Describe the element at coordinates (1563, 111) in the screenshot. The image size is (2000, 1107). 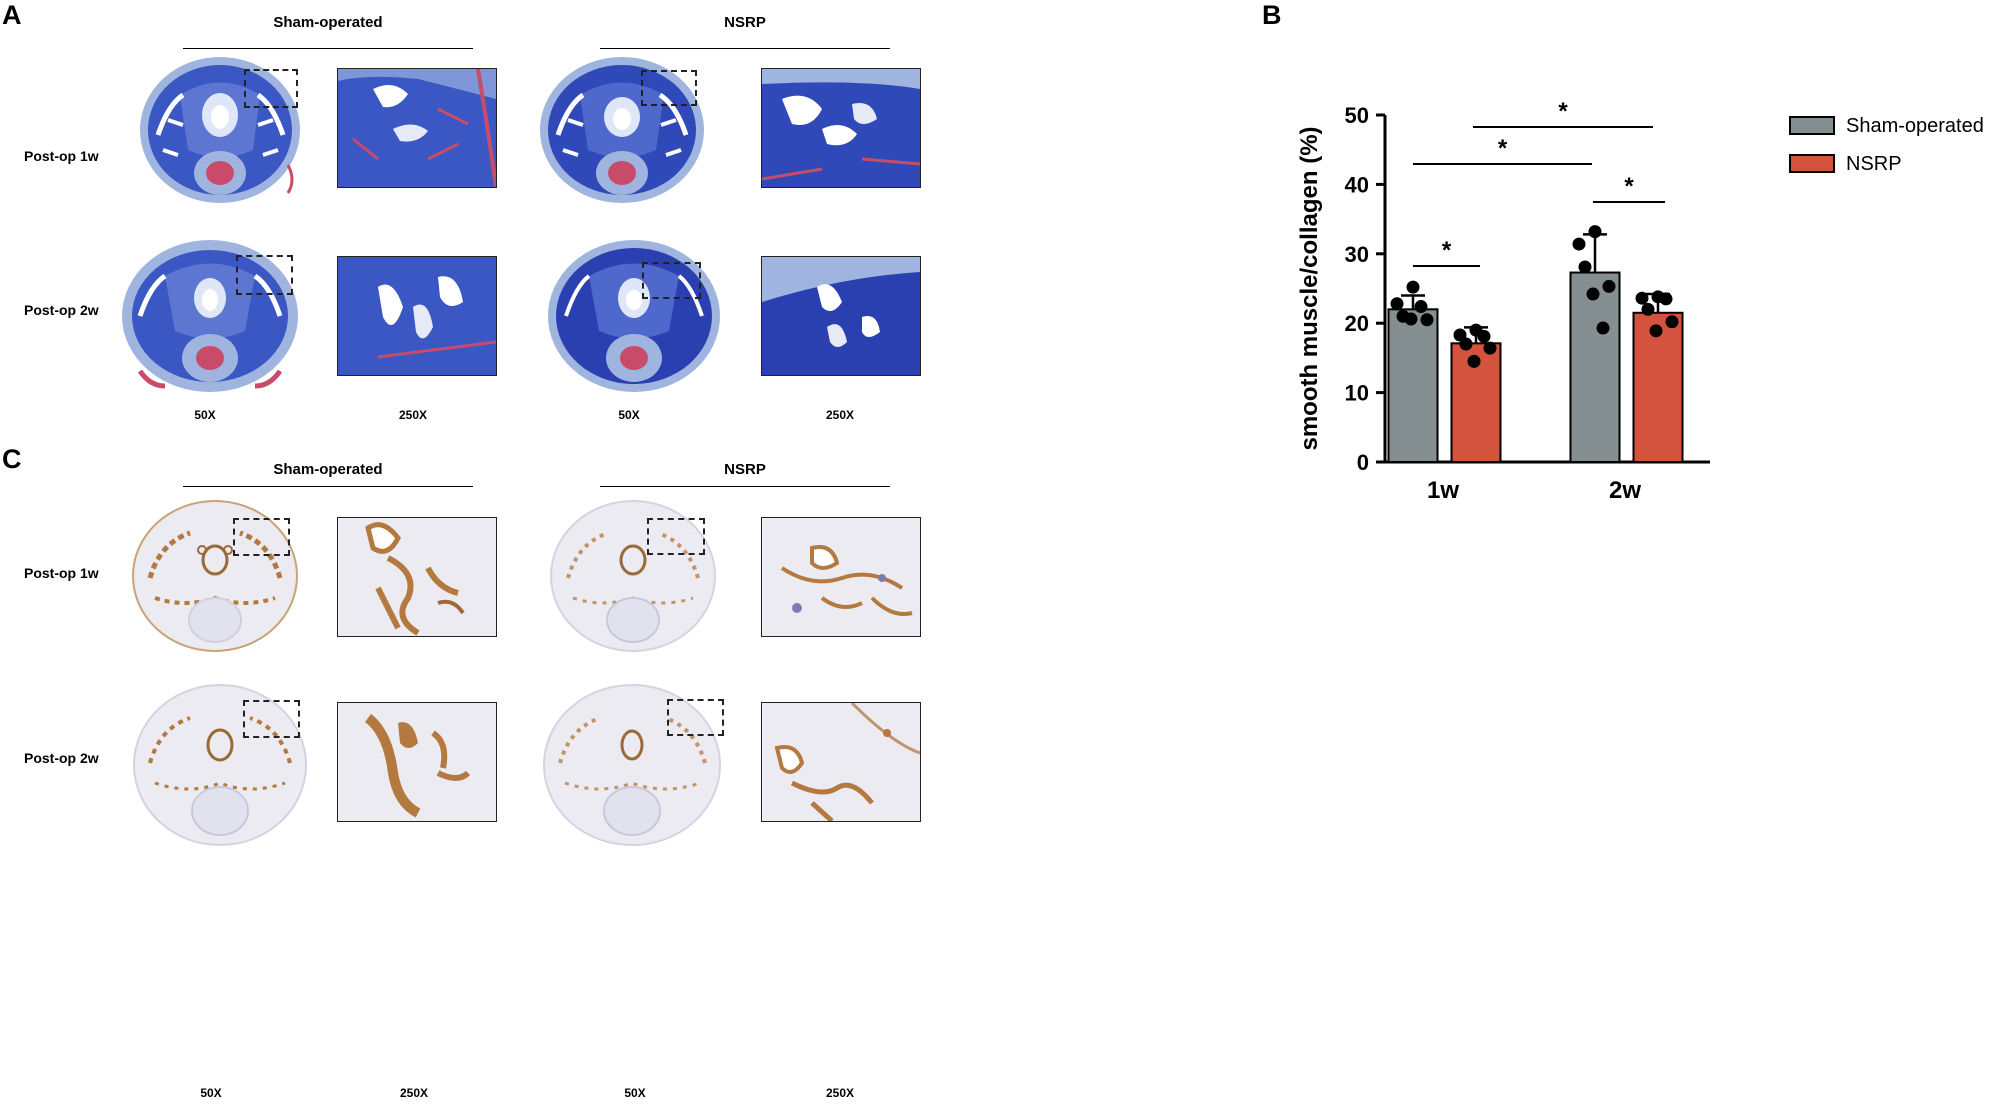
I see `significance-nsrp-label: *` at that location.